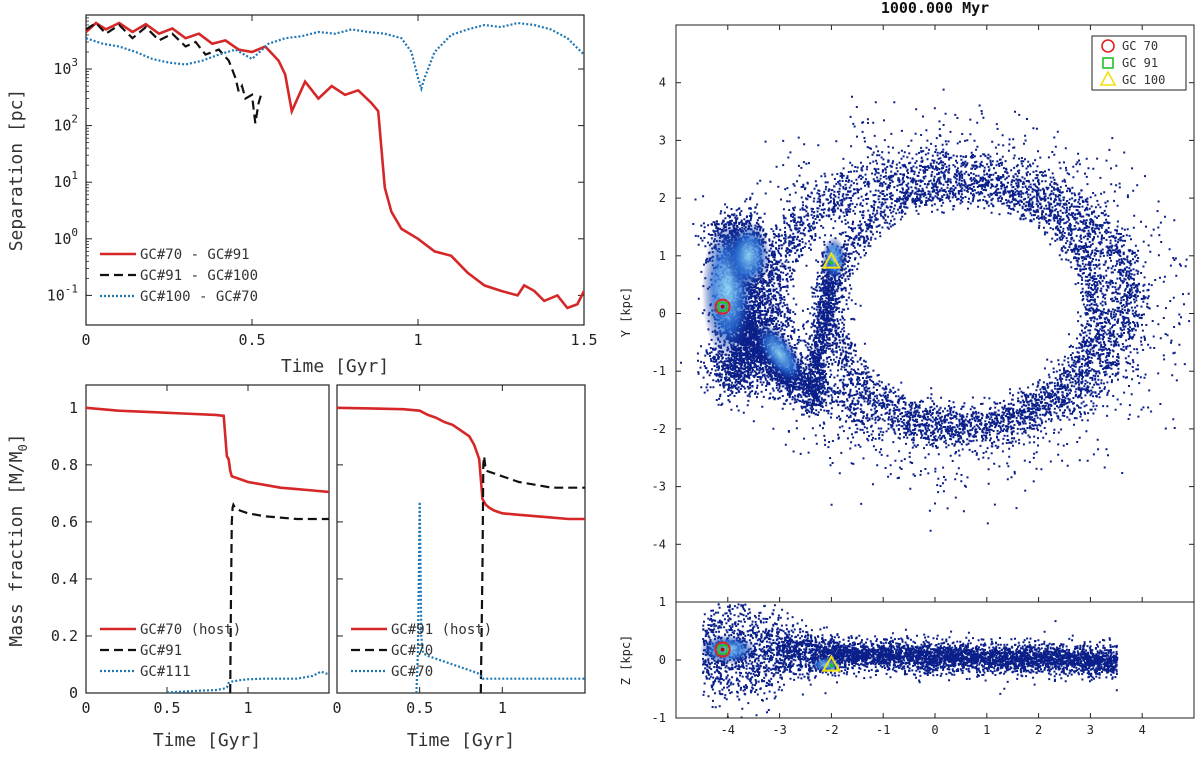 The image size is (1200, 760). Describe the element at coordinates (659, 487) in the screenshot. I see `y-tick-label: -3` at that location.